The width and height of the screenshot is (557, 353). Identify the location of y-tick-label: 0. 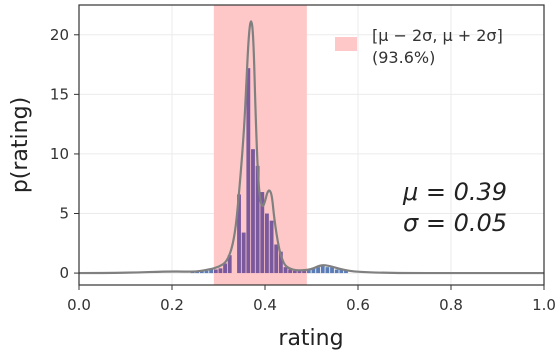
(64, 273).